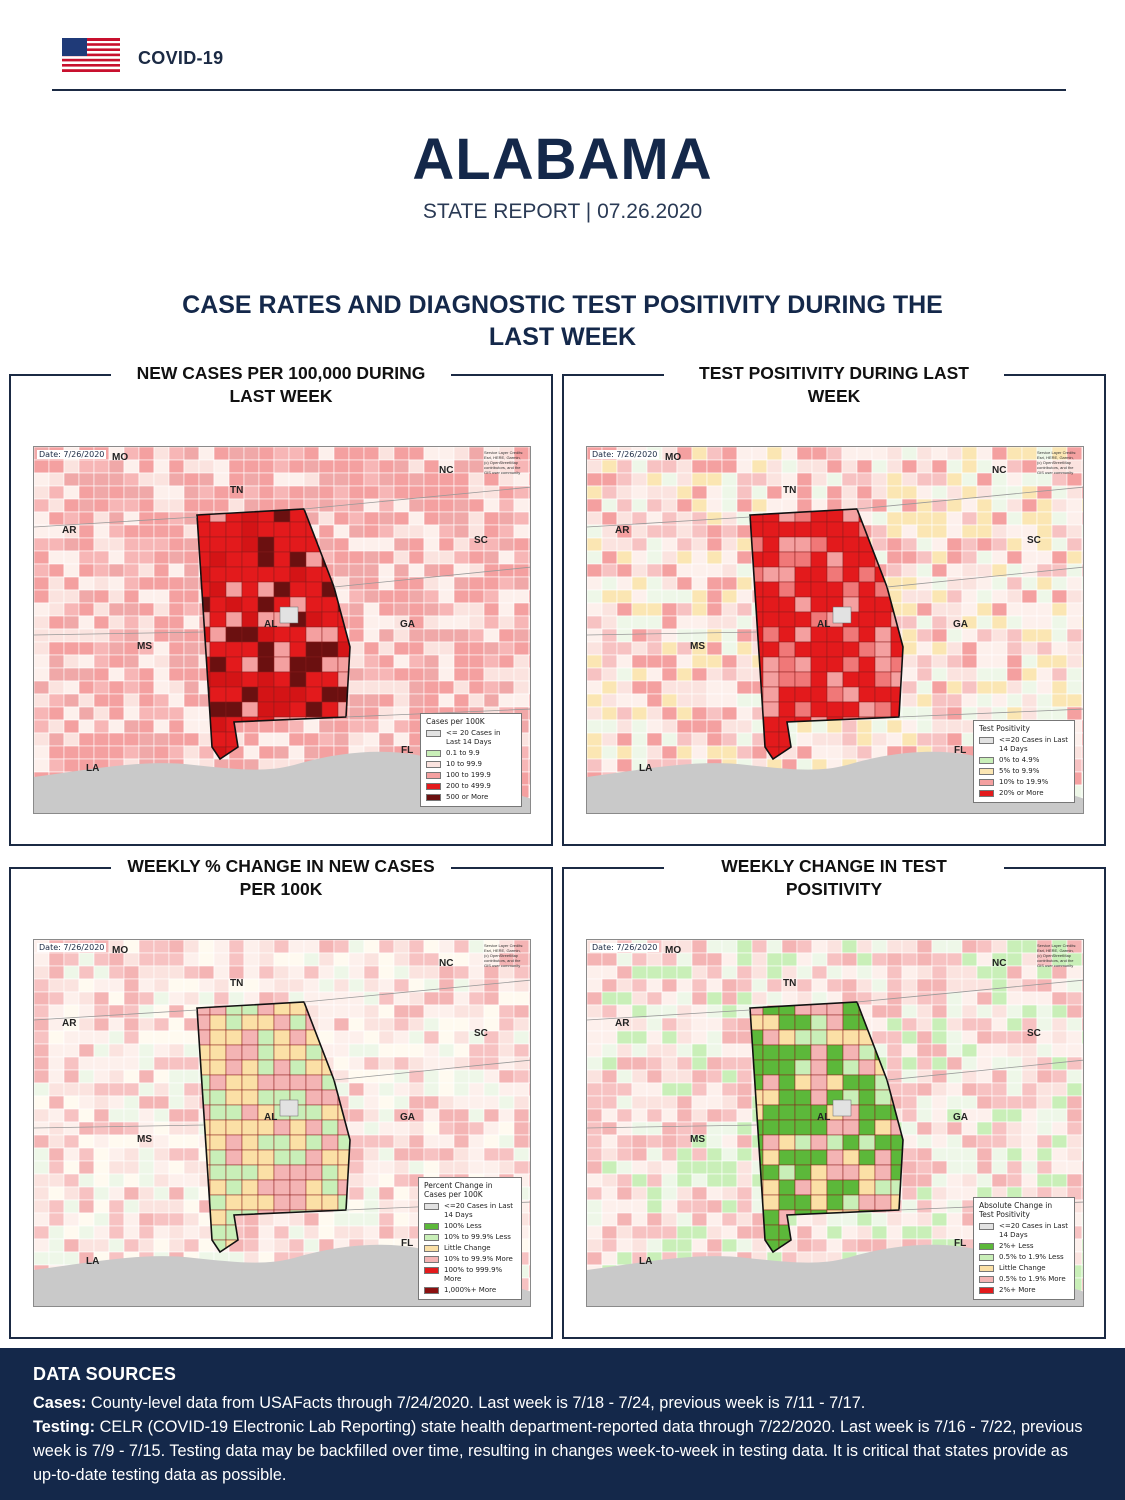 This screenshot has height=1500, width=1125. I want to click on panel-title: TEST POSITIVITY DURING LAST WEEK, so click(834, 385).